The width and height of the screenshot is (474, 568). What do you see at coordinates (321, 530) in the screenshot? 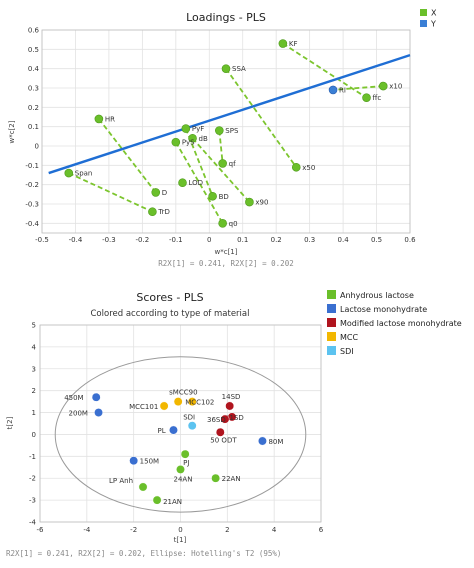
I see `scores-x-tick-label: 6` at bounding box center [321, 530].